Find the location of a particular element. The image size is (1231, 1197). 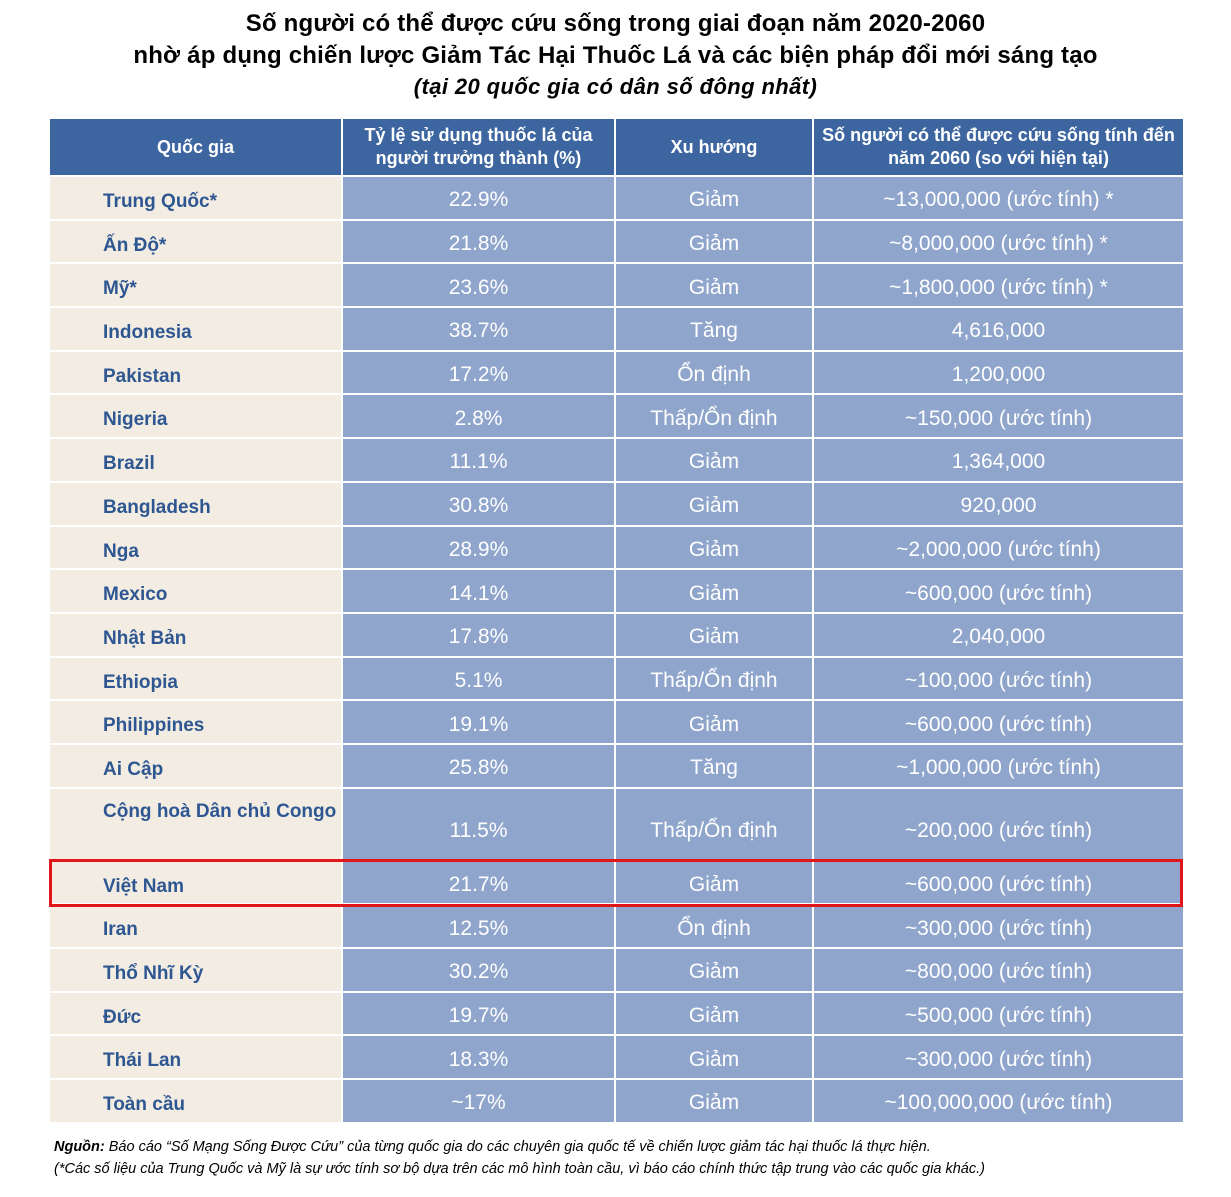

country-cell: Thái Lan is located at coordinates (196, 1058).